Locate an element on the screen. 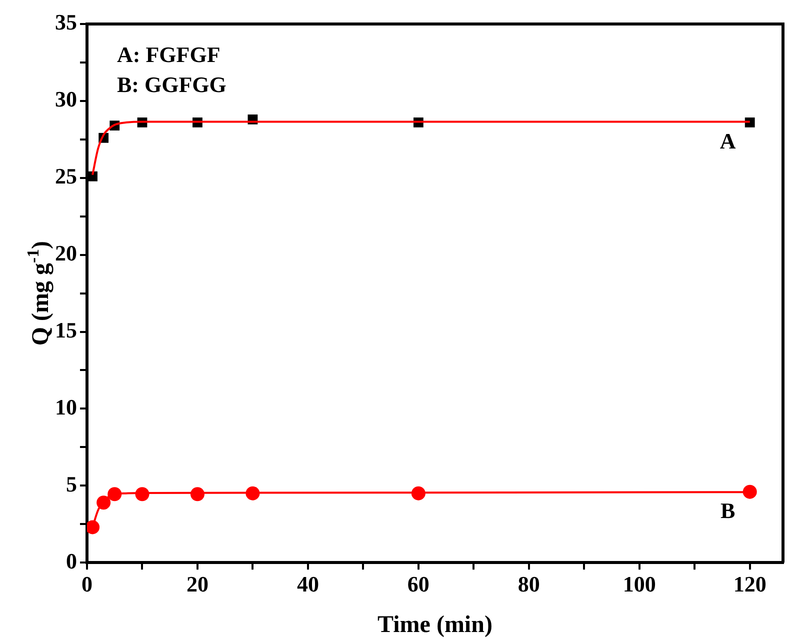 Image resolution: width=794 pixels, height=640 pixels. series-label: B is located at coordinates (728, 510).